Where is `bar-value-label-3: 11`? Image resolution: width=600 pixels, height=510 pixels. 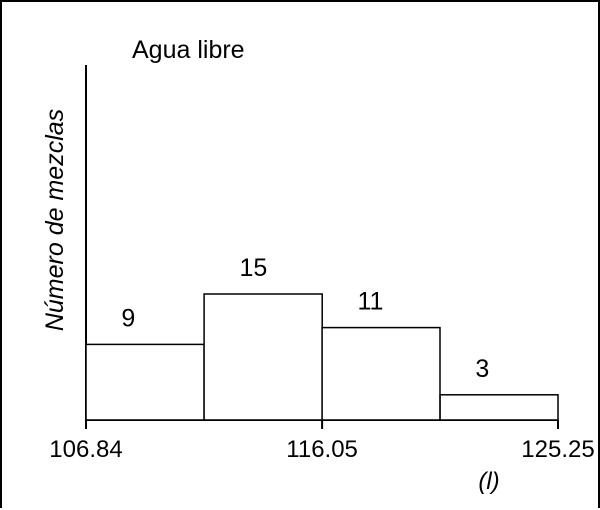 bar-value-label-3: 11 is located at coordinates (371, 302).